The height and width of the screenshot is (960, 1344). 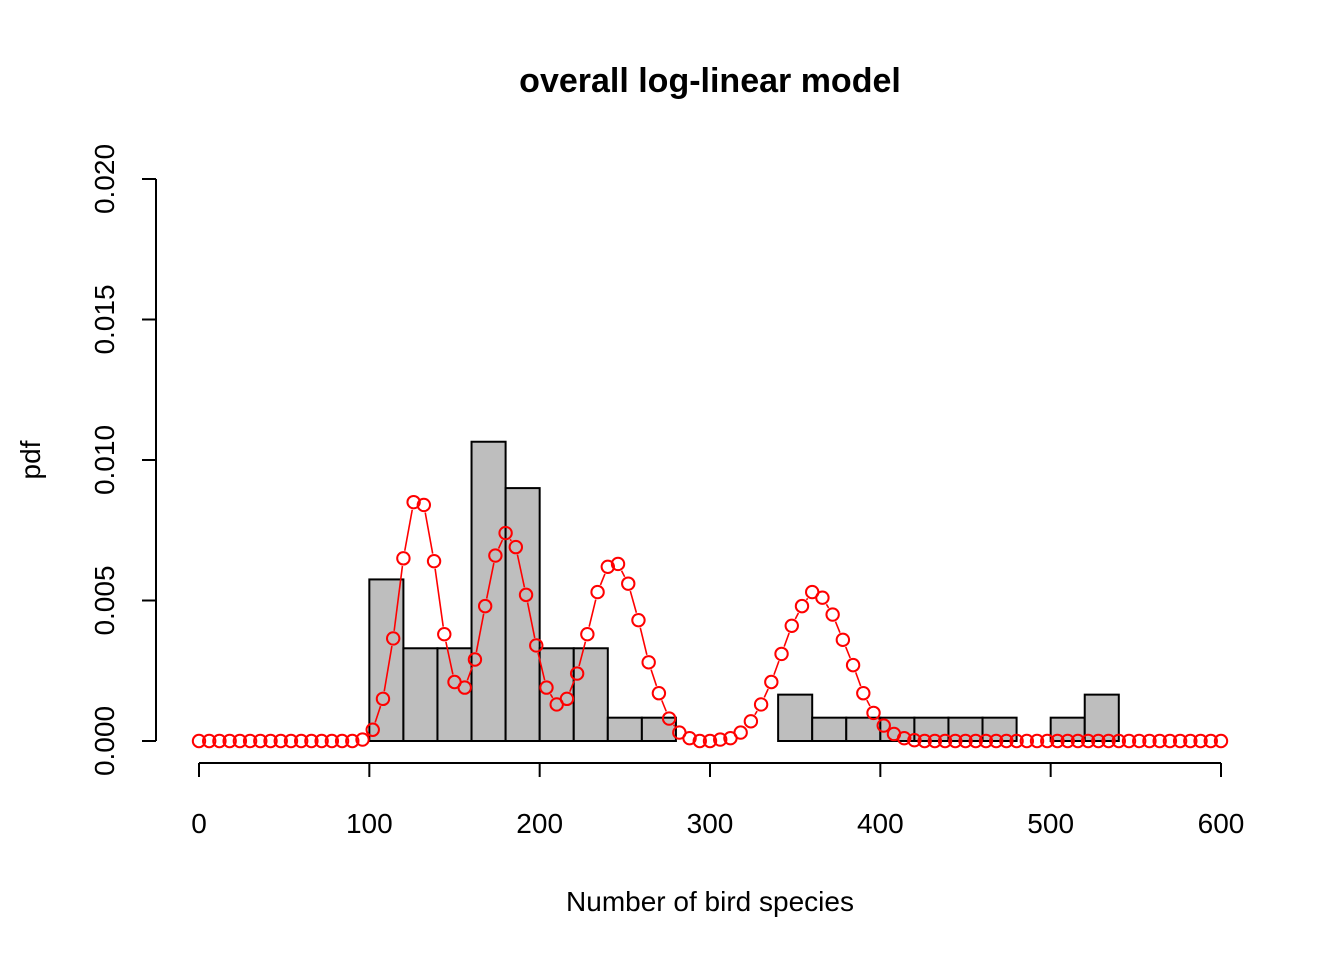 I want to click on x-axis: 0 100 200 300 400 500 600, so click(x=718, y=800).